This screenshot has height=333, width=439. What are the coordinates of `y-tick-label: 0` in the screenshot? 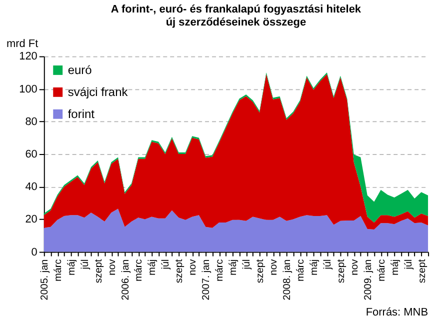 It's located at (34, 252).